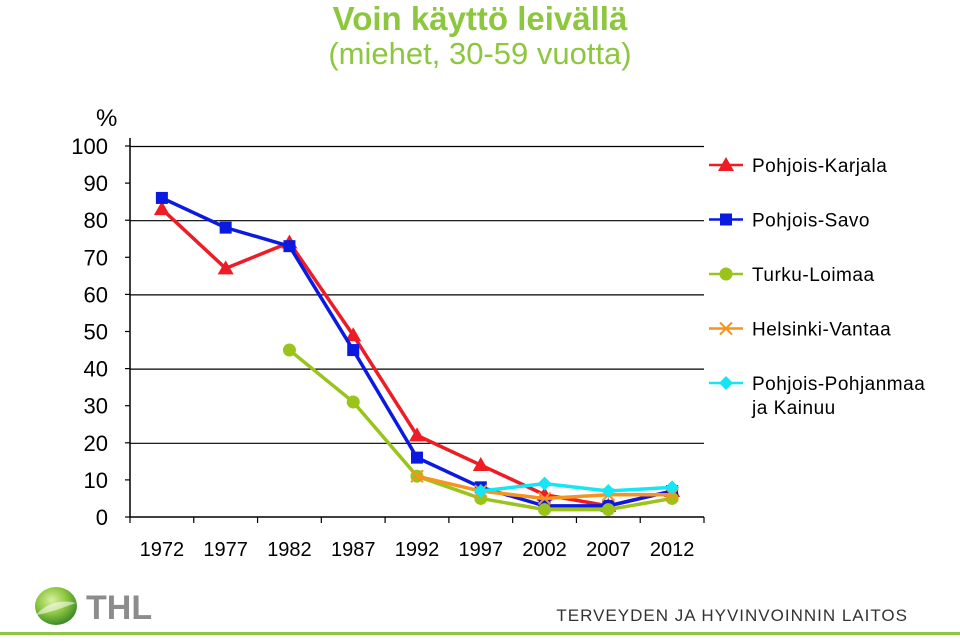 This screenshot has height=641, width=960. I want to click on legend-label: Turku-Loimaa, so click(813, 275).